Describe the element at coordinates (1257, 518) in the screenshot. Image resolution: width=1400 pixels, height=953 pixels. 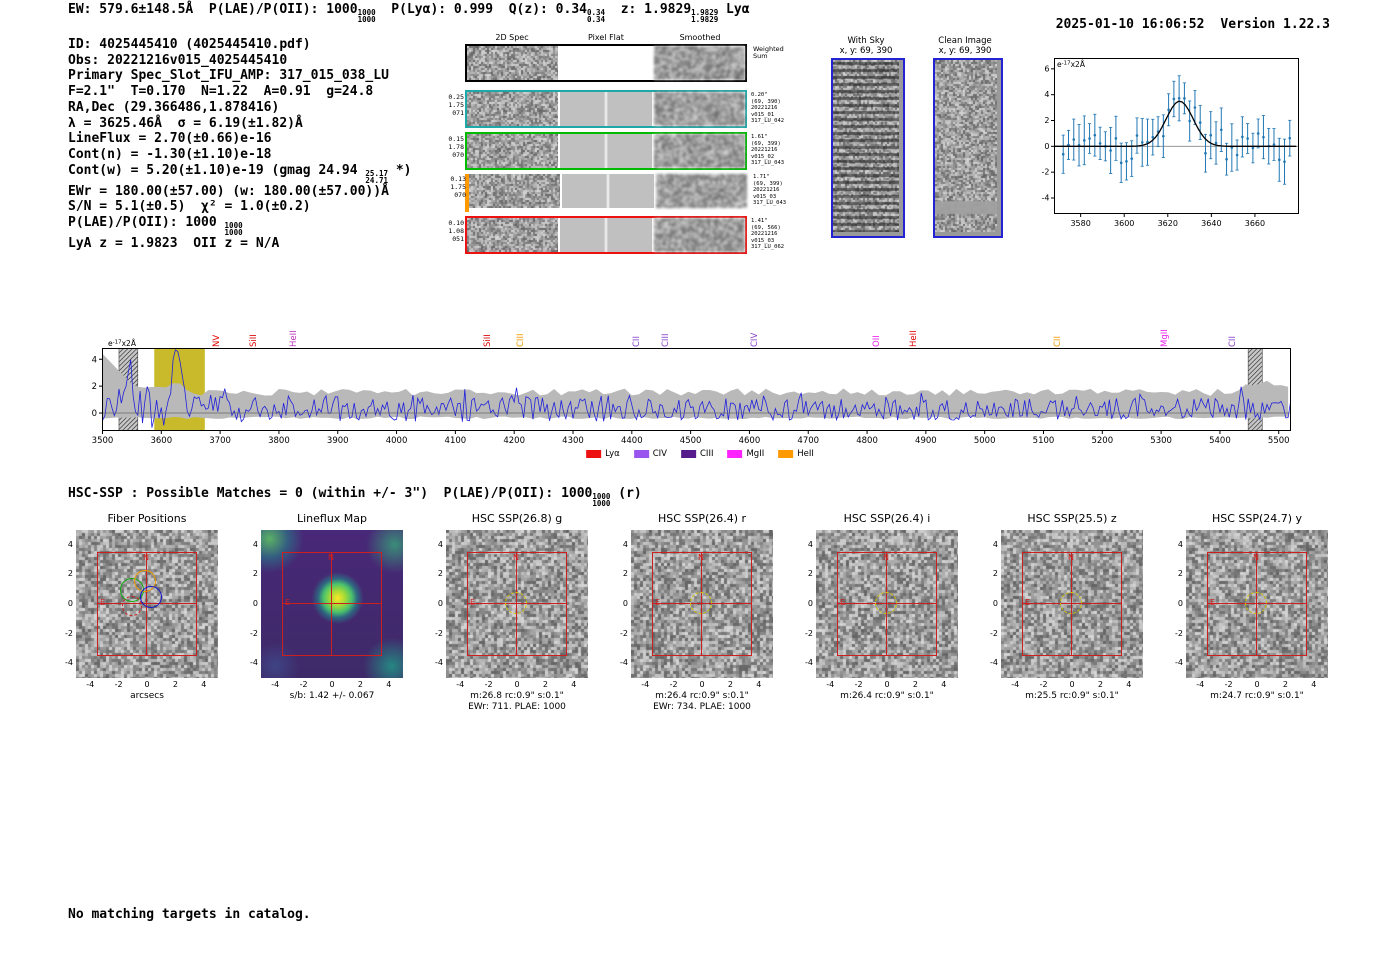
I see `cutout-title: HSC SSP(24.7) y` at that location.